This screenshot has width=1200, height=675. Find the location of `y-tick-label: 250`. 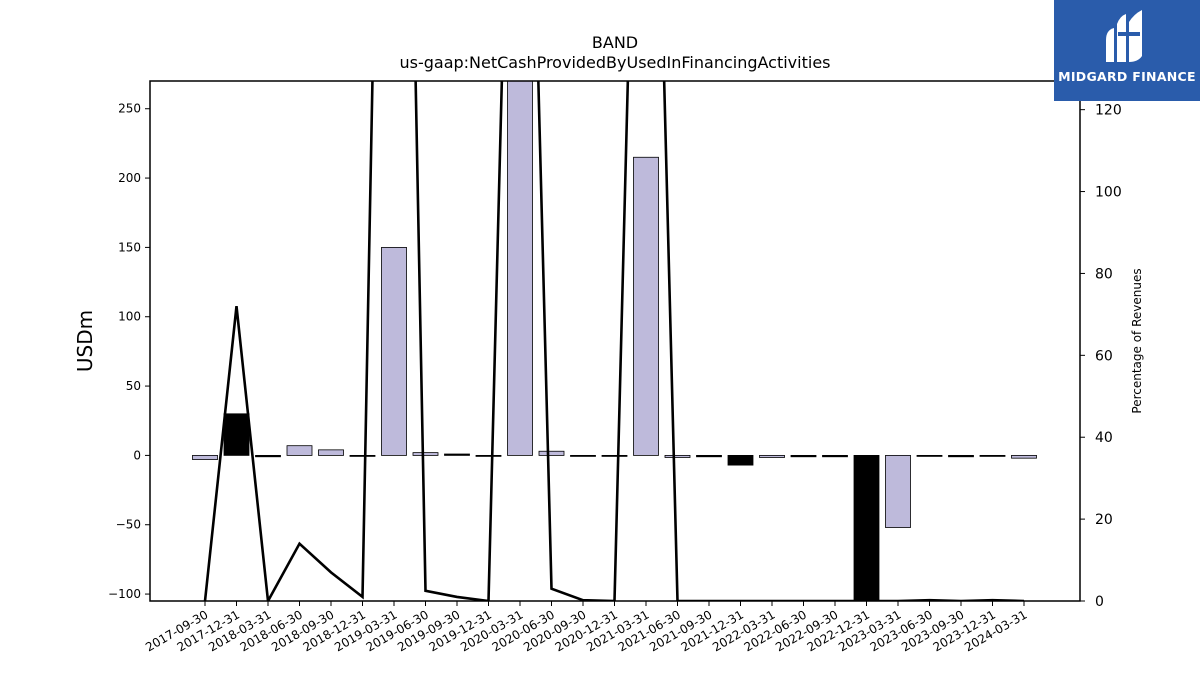

y-tick-label: 250 is located at coordinates (129, 109).